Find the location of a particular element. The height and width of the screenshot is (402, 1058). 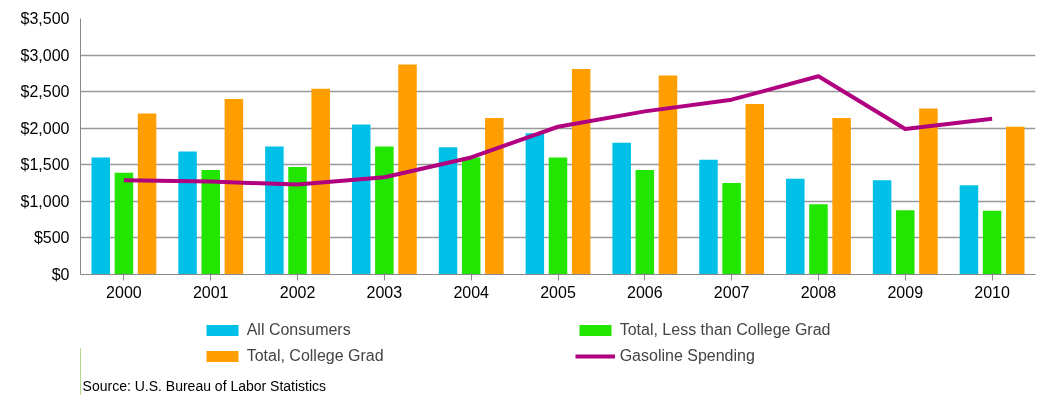

y-tick-label: $3,000 is located at coordinates (45, 55).